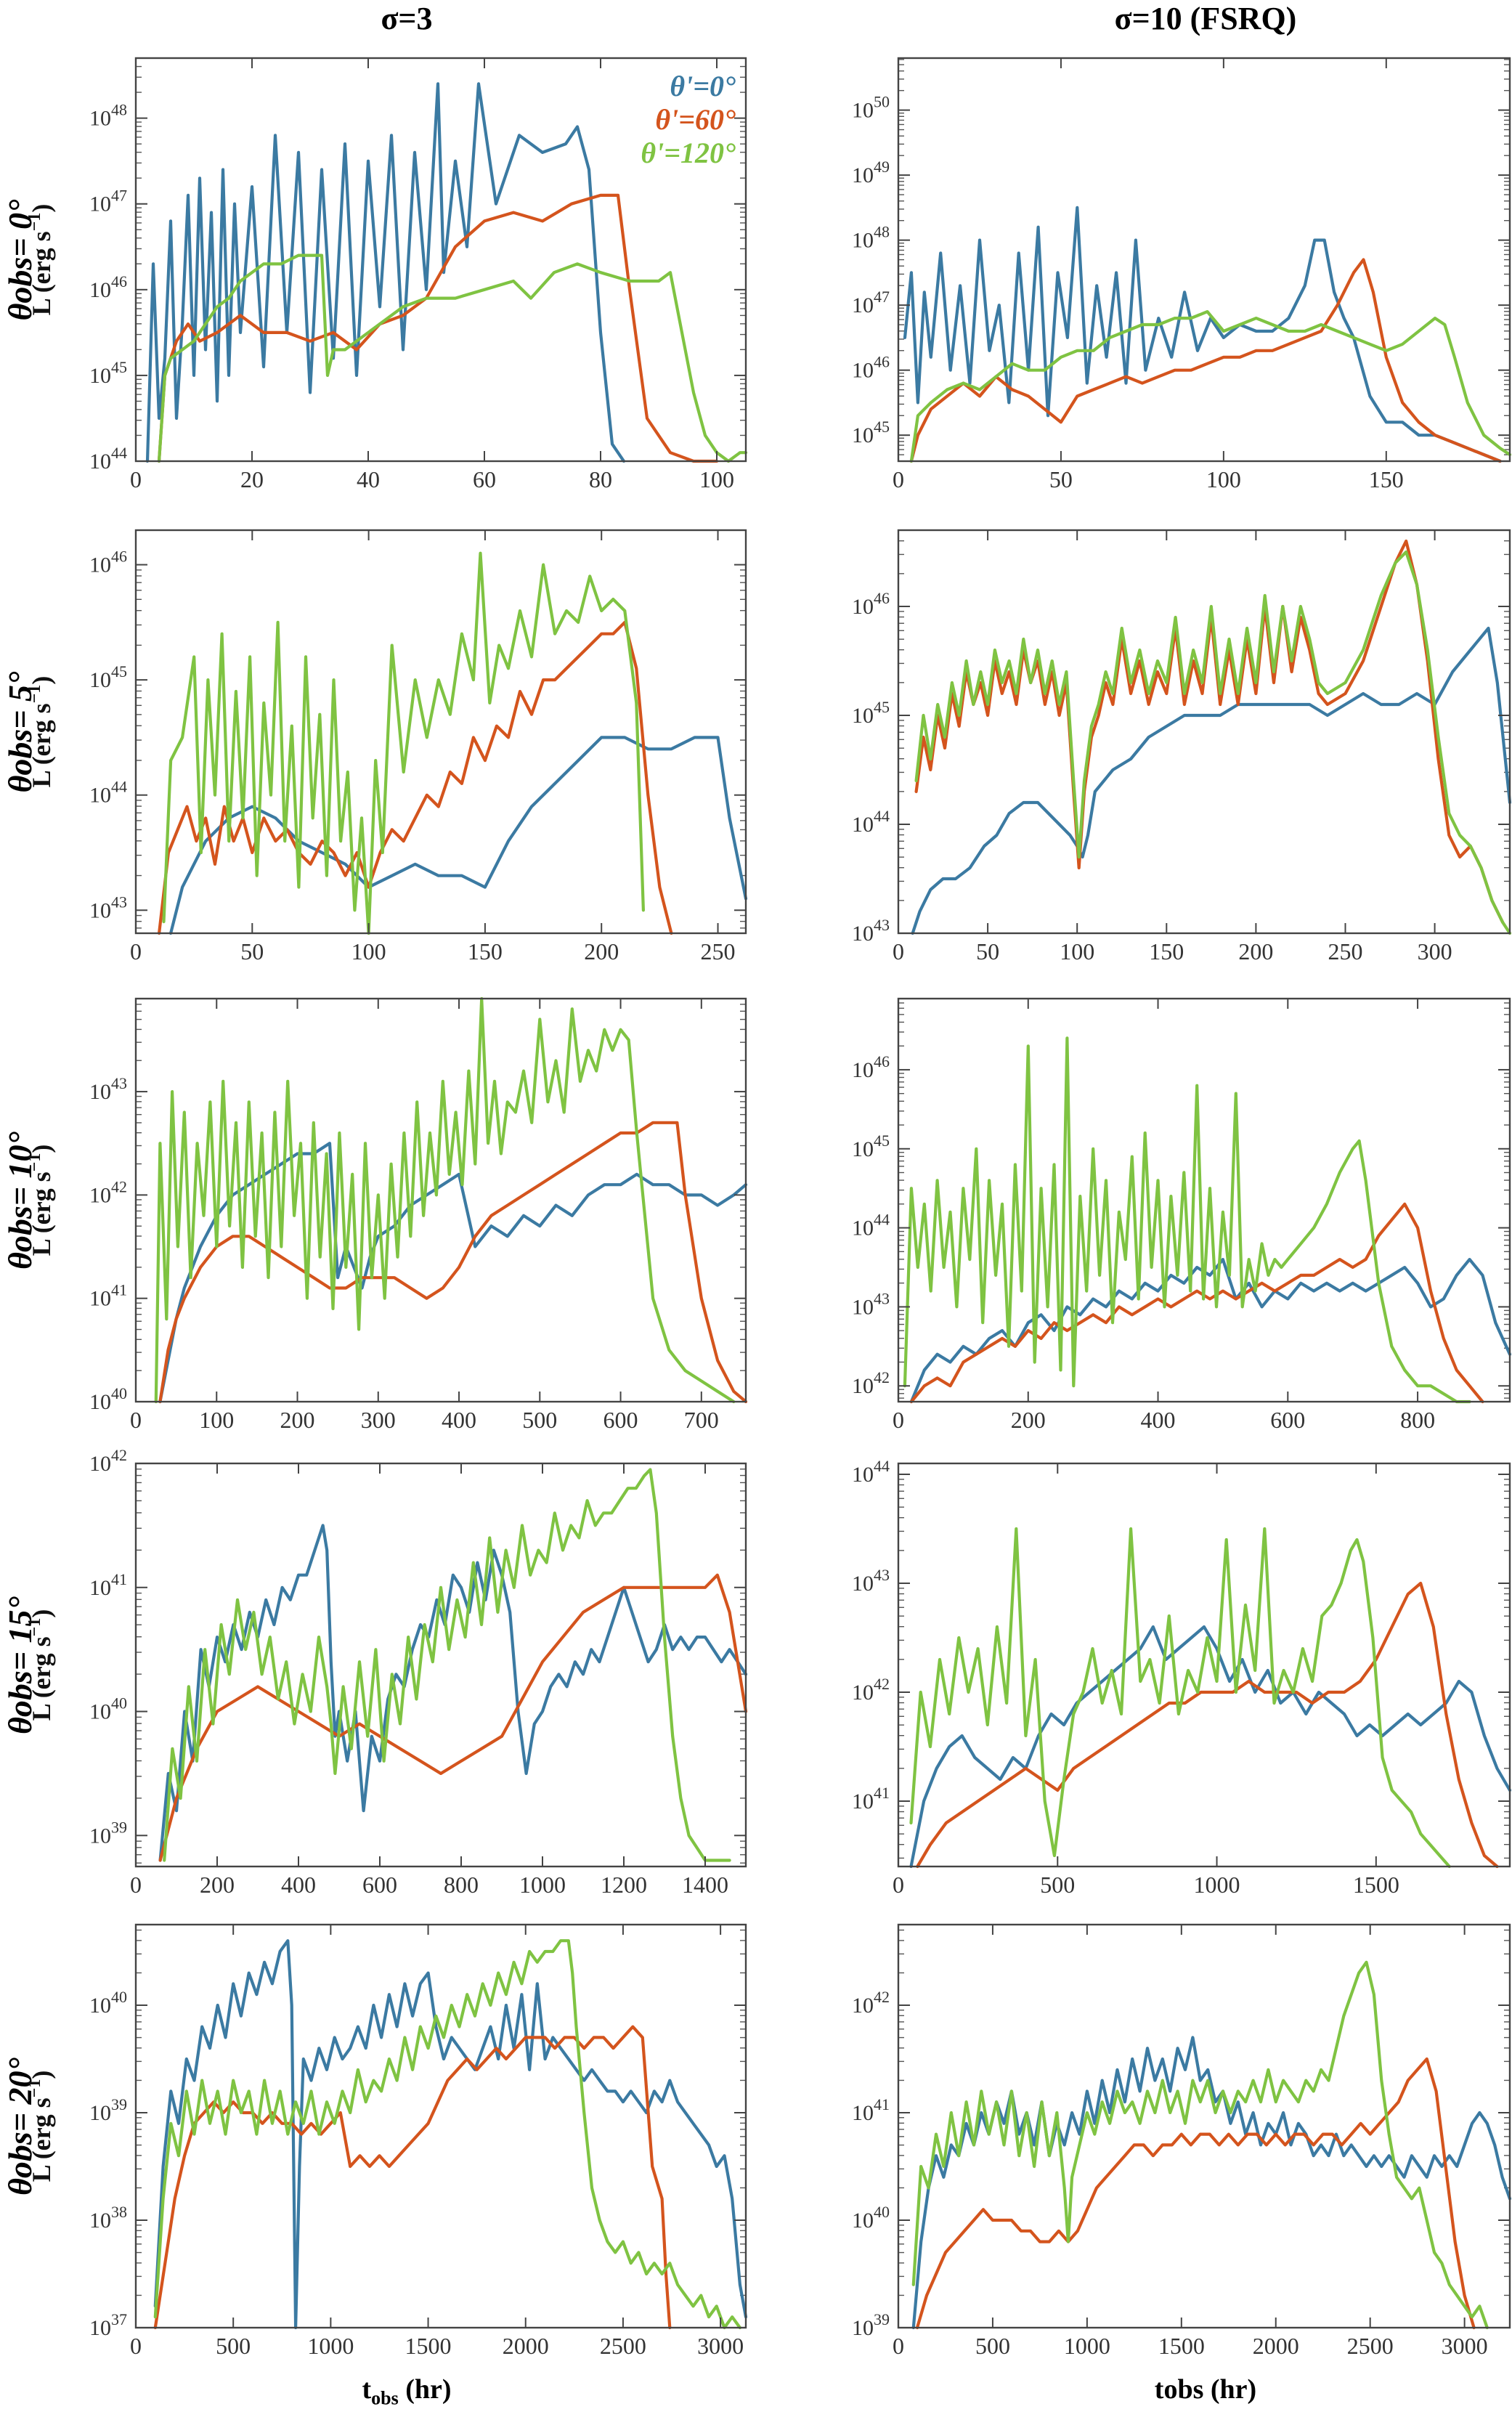 This screenshot has width=1512, height=2425. Describe the element at coordinates (705, 1885) in the screenshot. I see `x-tick-label-7: 1400` at that location.